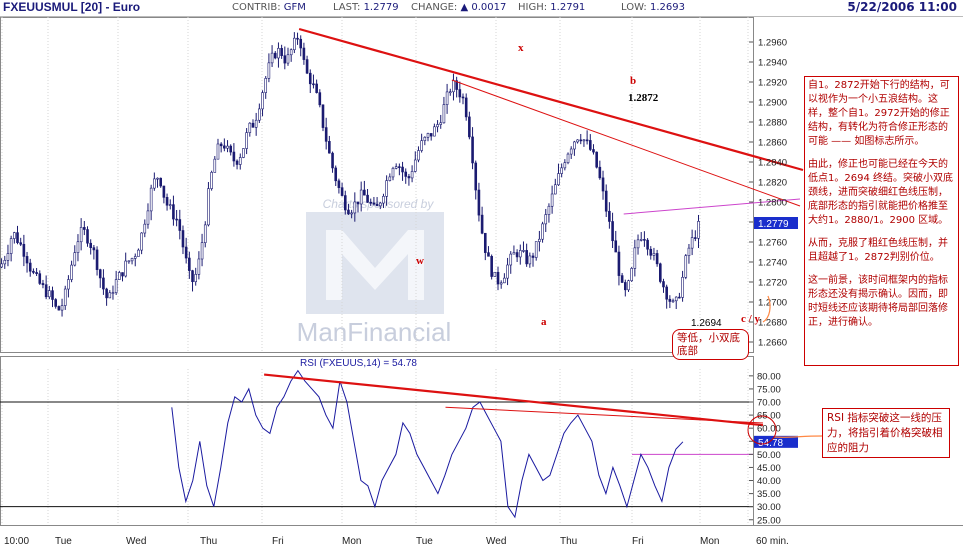 This screenshot has height=550, width=963. I want to click on x-axis-label: Wed, so click(136, 541).